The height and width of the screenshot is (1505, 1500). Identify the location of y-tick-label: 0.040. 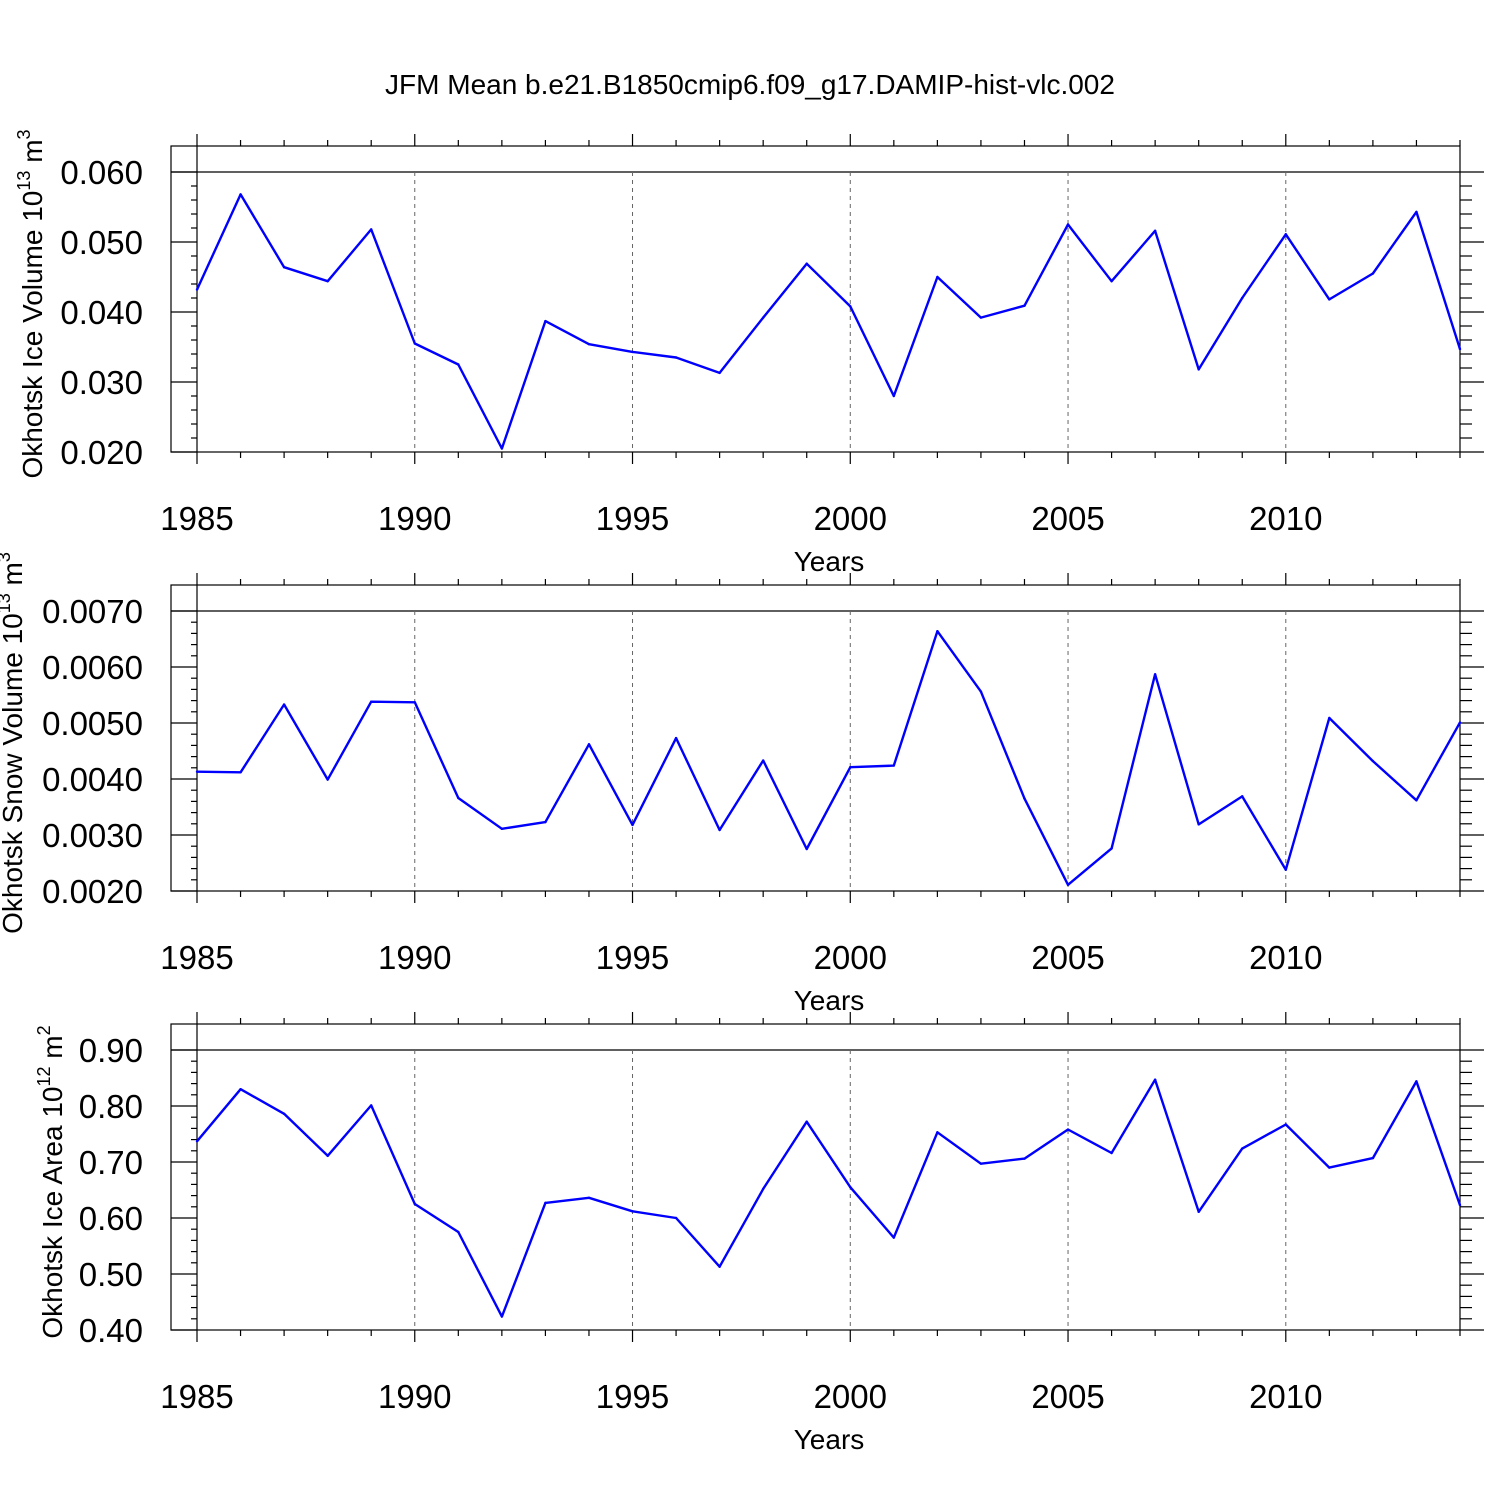
(101, 312).